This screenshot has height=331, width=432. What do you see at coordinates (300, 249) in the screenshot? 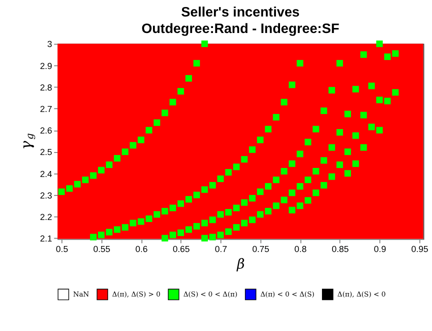
I see `x-tick-label: 0.8` at bounding box center [300, 249].